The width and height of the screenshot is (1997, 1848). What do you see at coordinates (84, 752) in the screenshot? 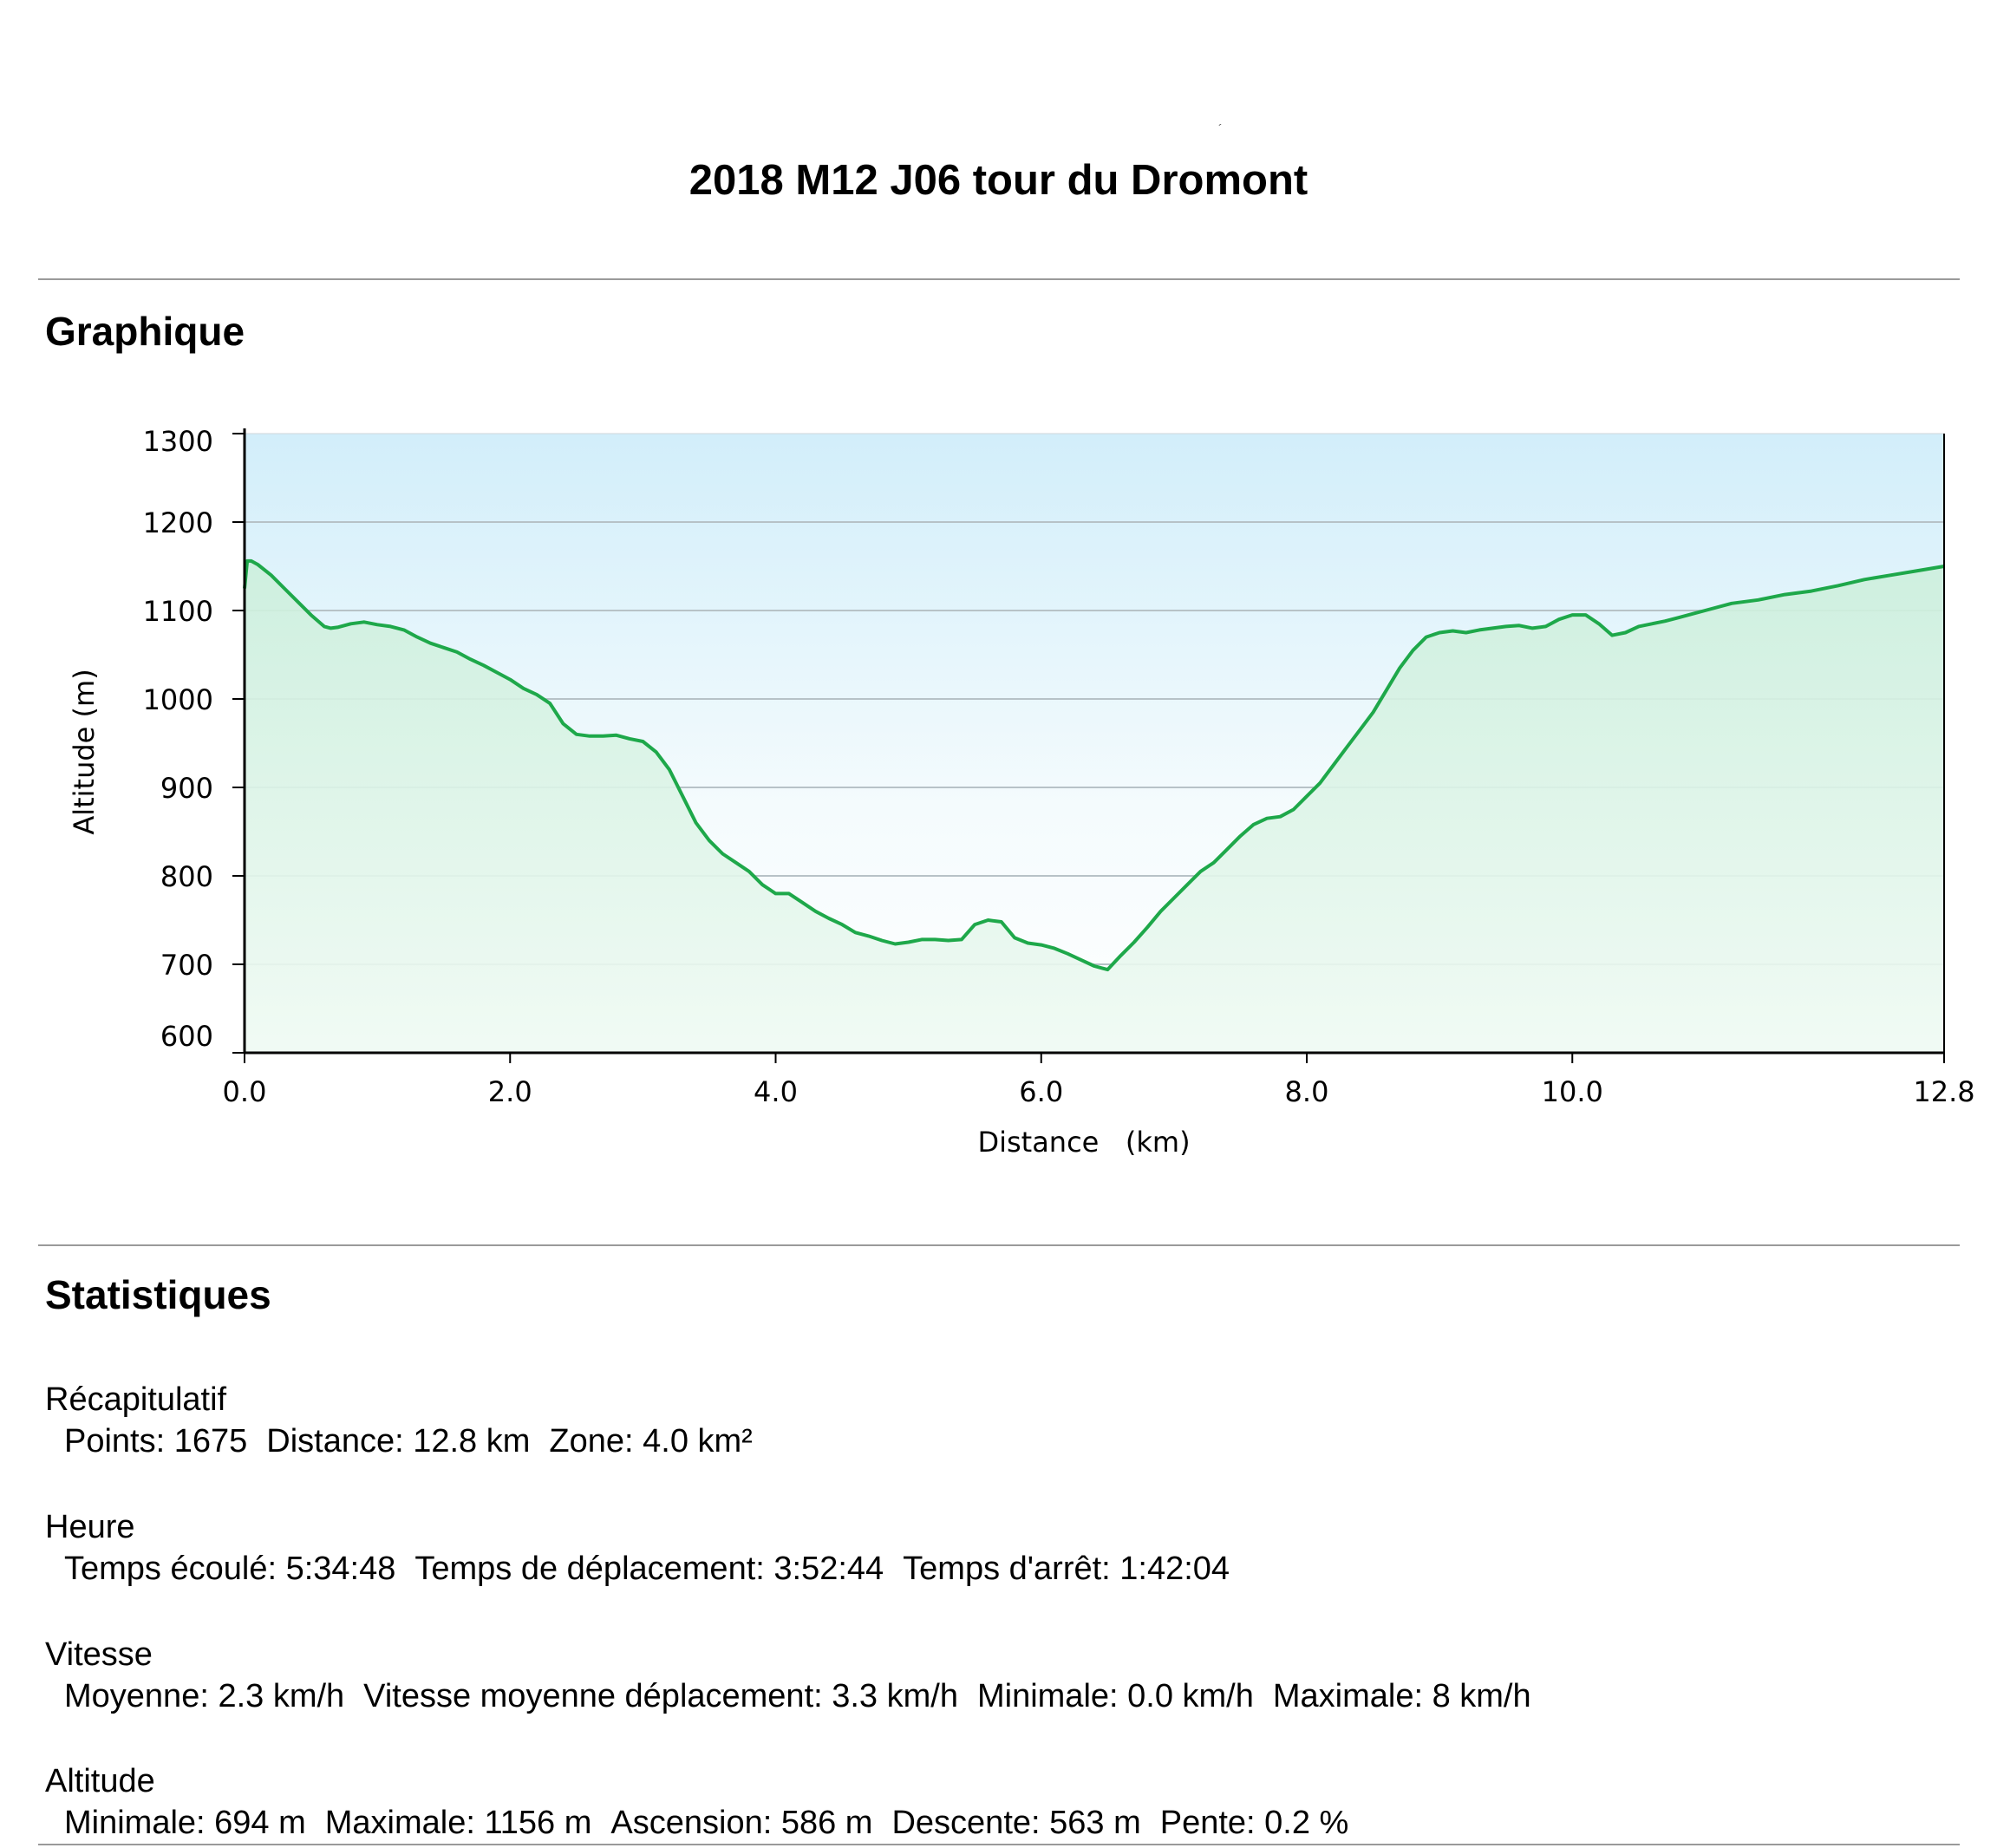
I see `y-axis-label: Altitude (m)` at bounding box center [84, 752].